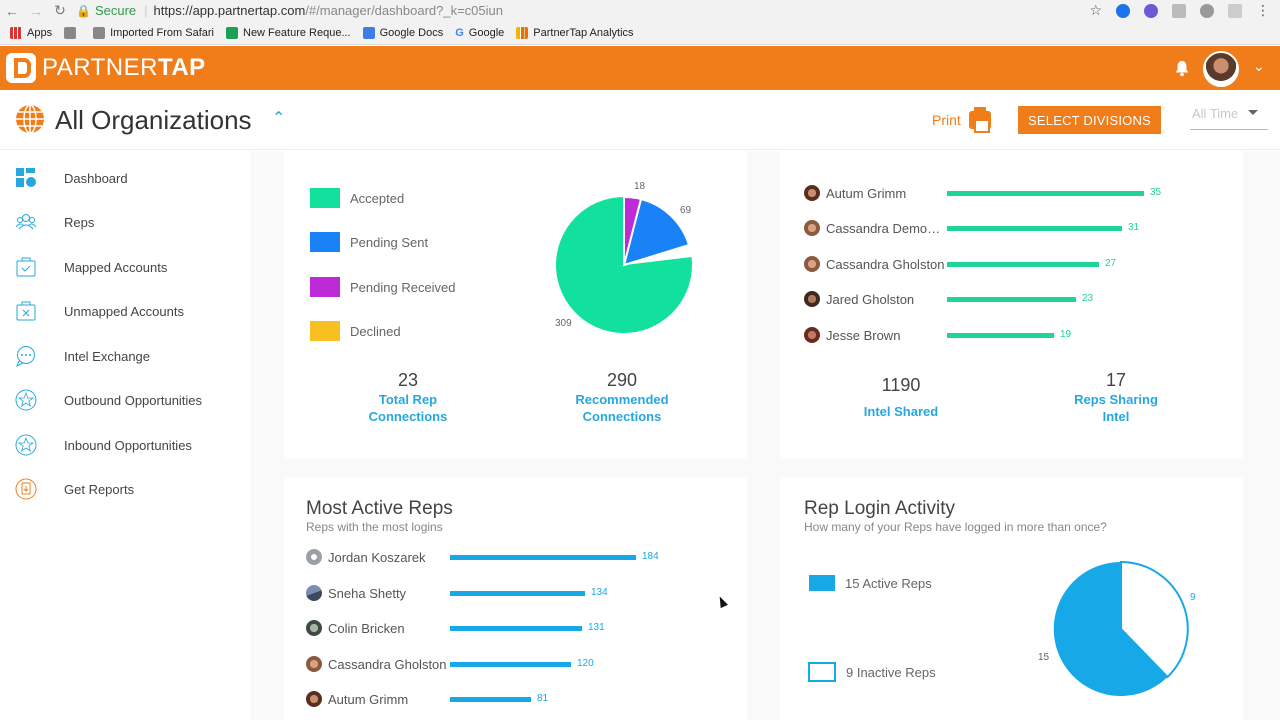  Describe the element at coordinates (622, 380) in the screenshot. I see `stat-recommended-connections: 290` at that location.